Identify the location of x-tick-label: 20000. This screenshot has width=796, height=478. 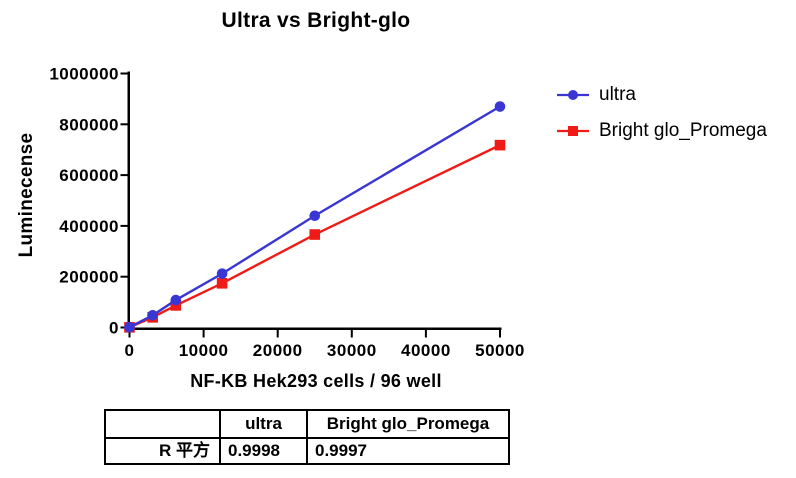
(278, 350).